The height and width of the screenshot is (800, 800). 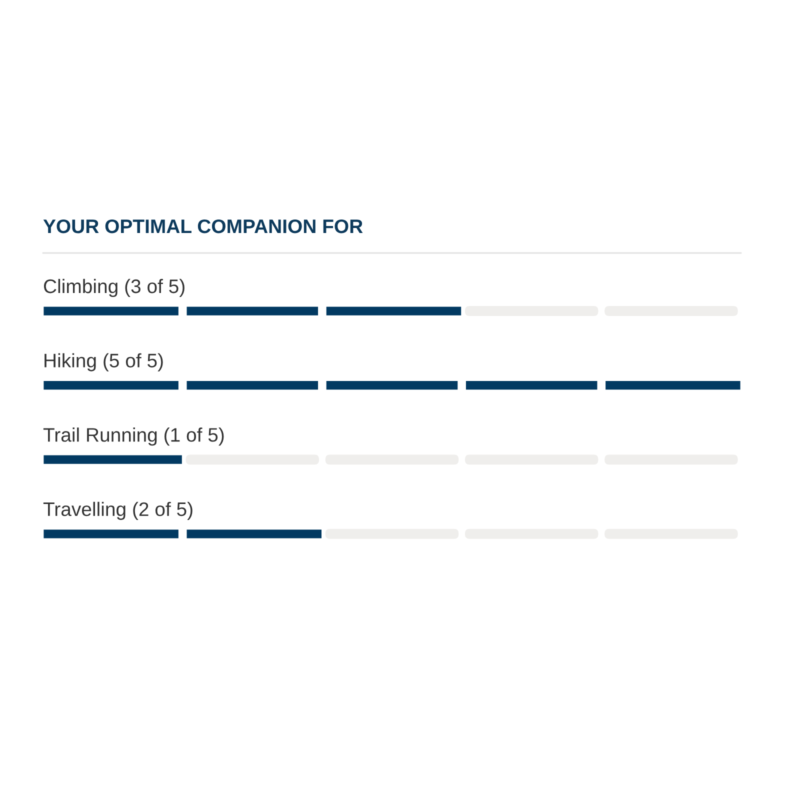 What do you see at coordinates (133, 437) in the screenshot?
I see `y-tick-label: Trail Running (1 of 5)` at bounding box center [133, 437].